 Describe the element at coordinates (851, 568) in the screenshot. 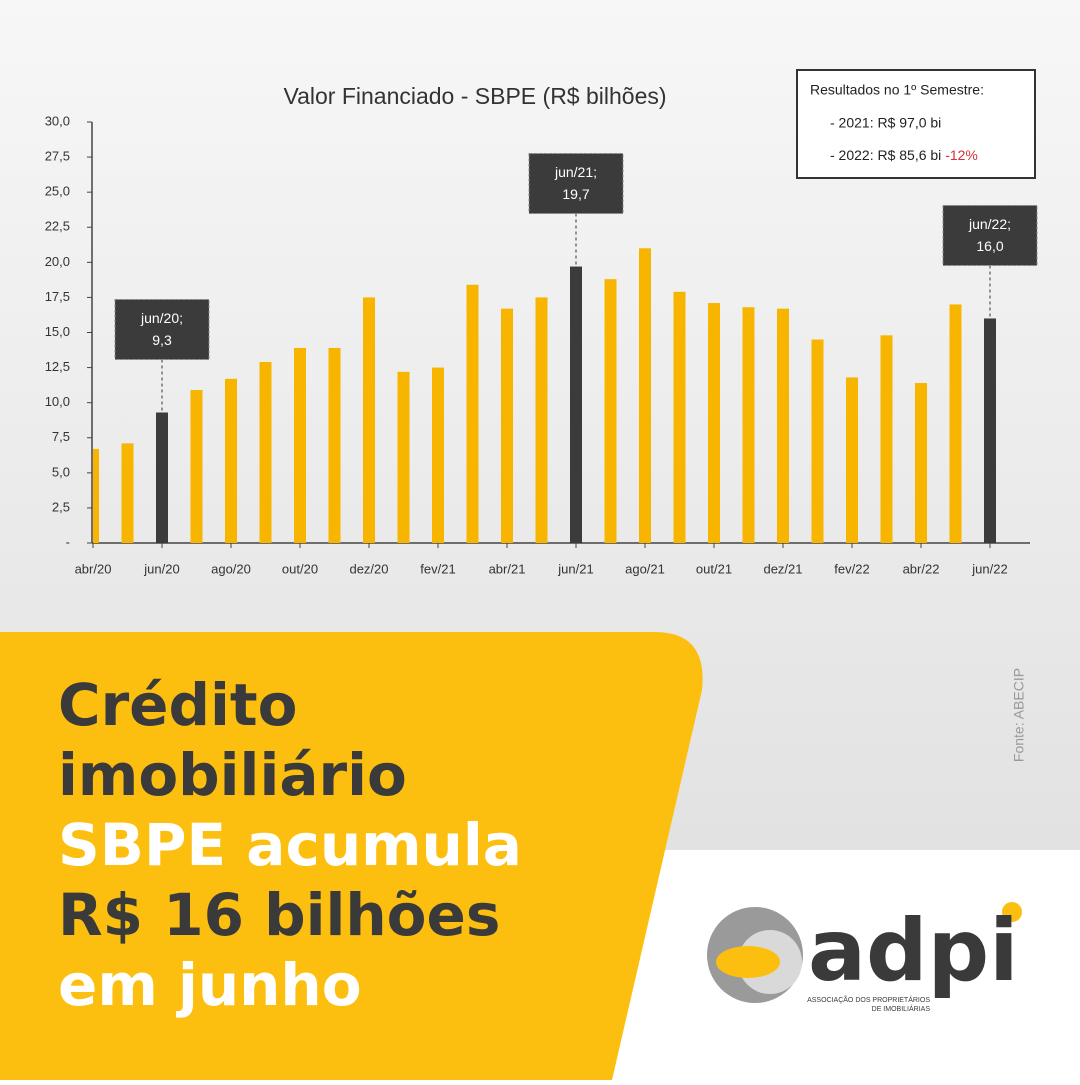

I see `x-tick-label: fev/22` at that location.